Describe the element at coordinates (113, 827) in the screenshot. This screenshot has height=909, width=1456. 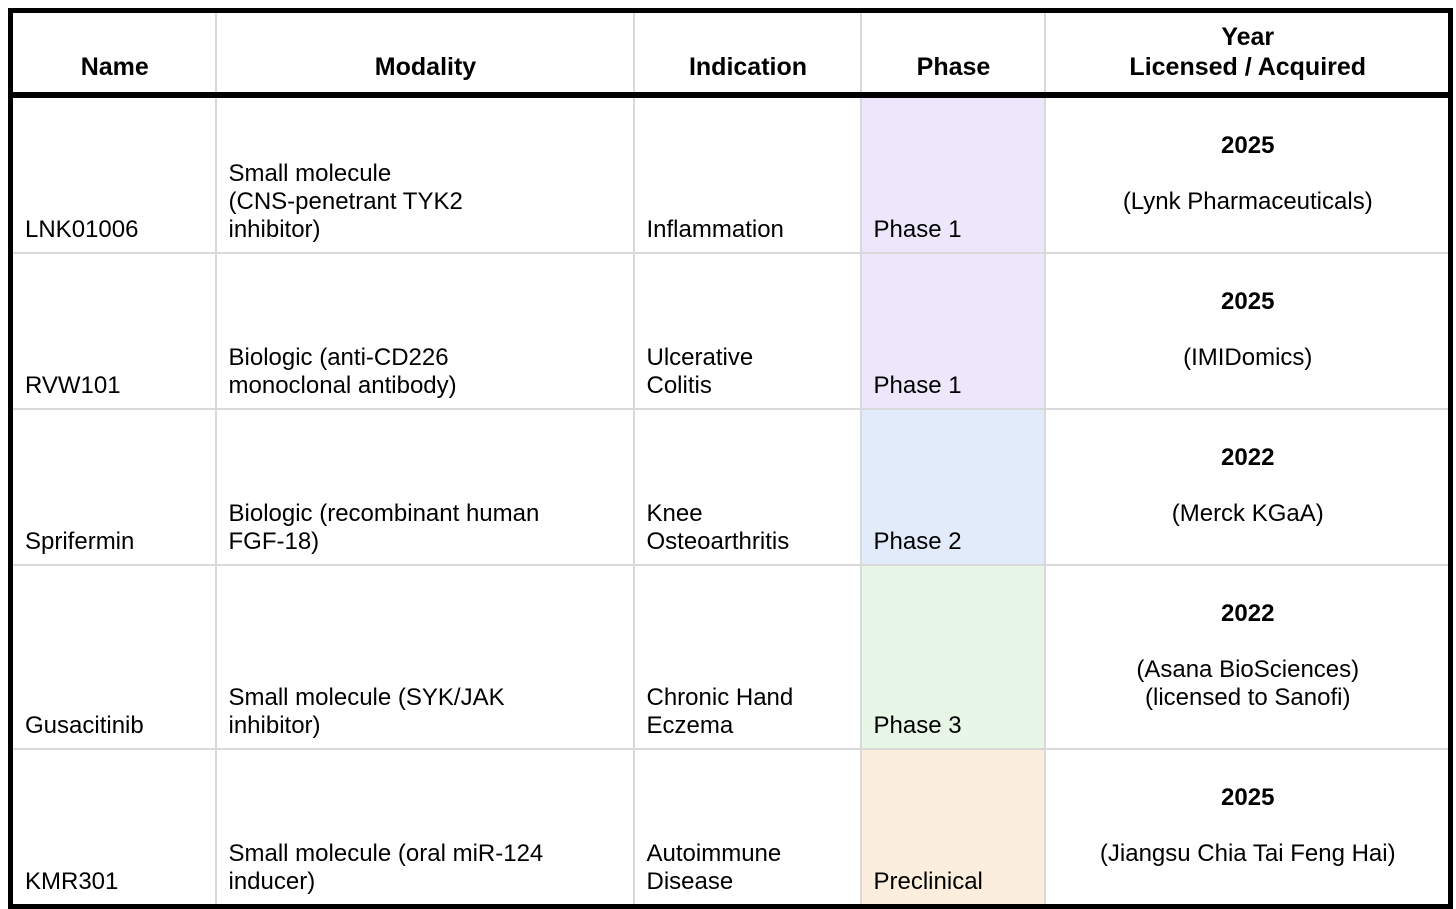
I see `cell-drug-name: KMR301` at that location.